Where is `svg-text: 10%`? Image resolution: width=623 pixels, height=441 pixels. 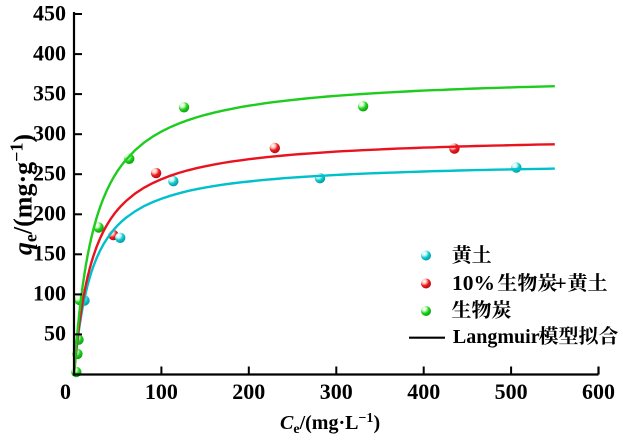 svg-text: 10% is located at coordinates (473, 283).